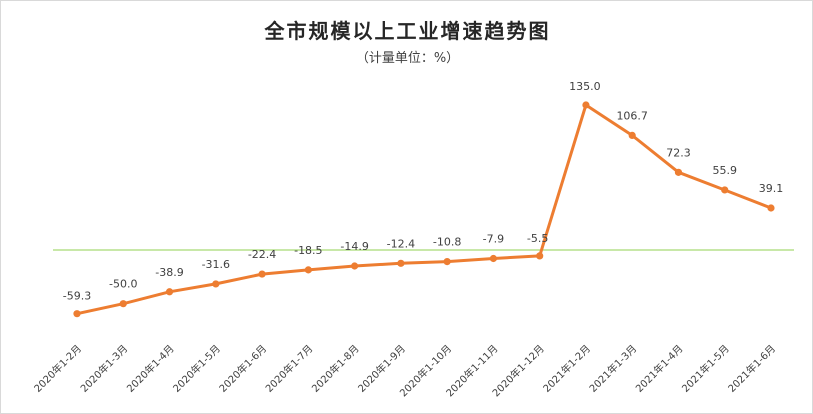 The image size is (813, 414). Describe the element at coordinates (632, 115) in the screenshot. I see `data-label: 106.7` at that location.